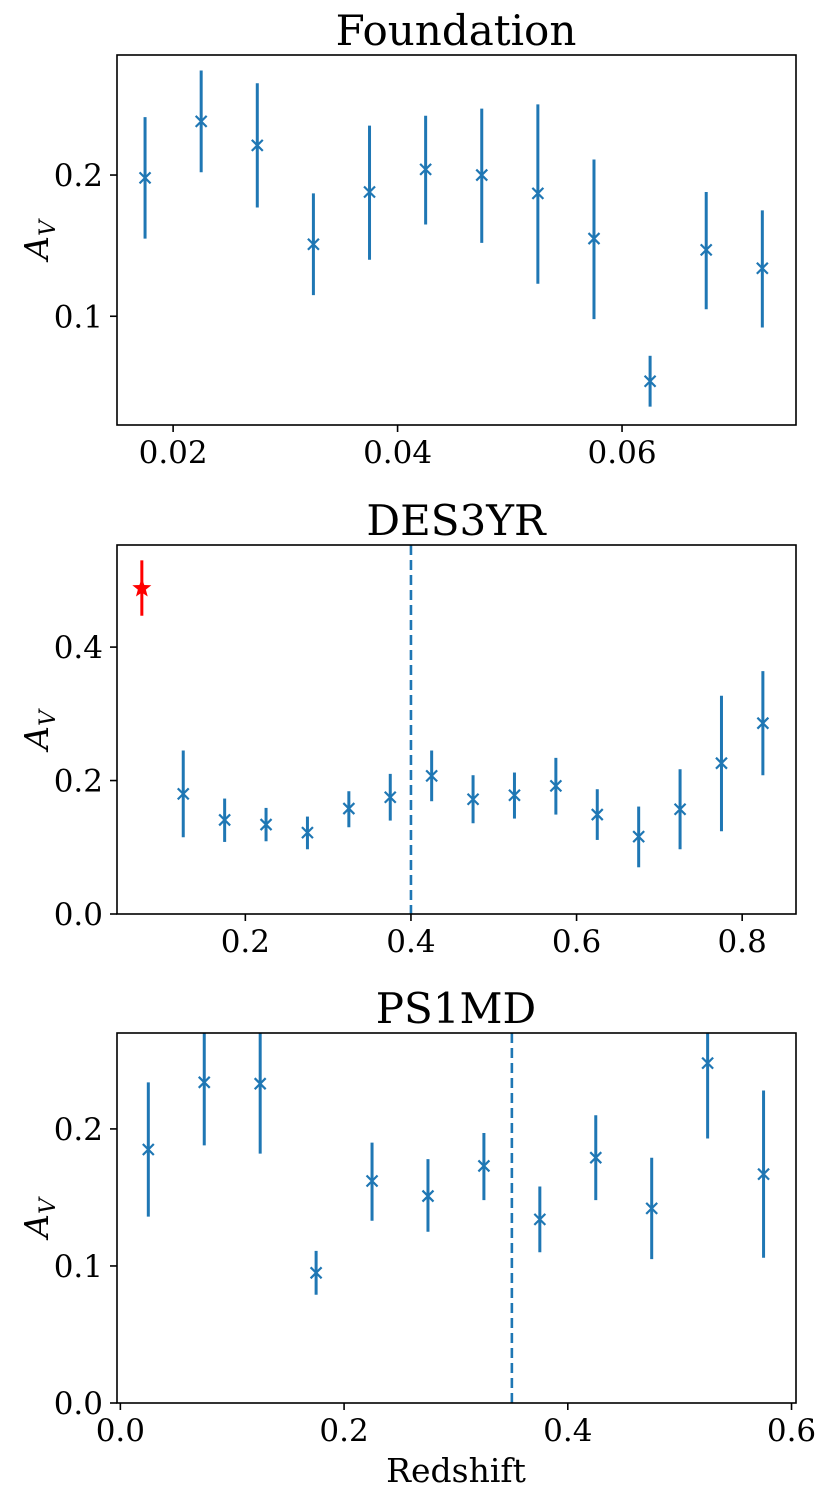 The height and width of the screenshot is (1503, 830). Describe the element at coordinates (173, 453) in the screenshot. I see `x-tick-label: 0.02` at that location.